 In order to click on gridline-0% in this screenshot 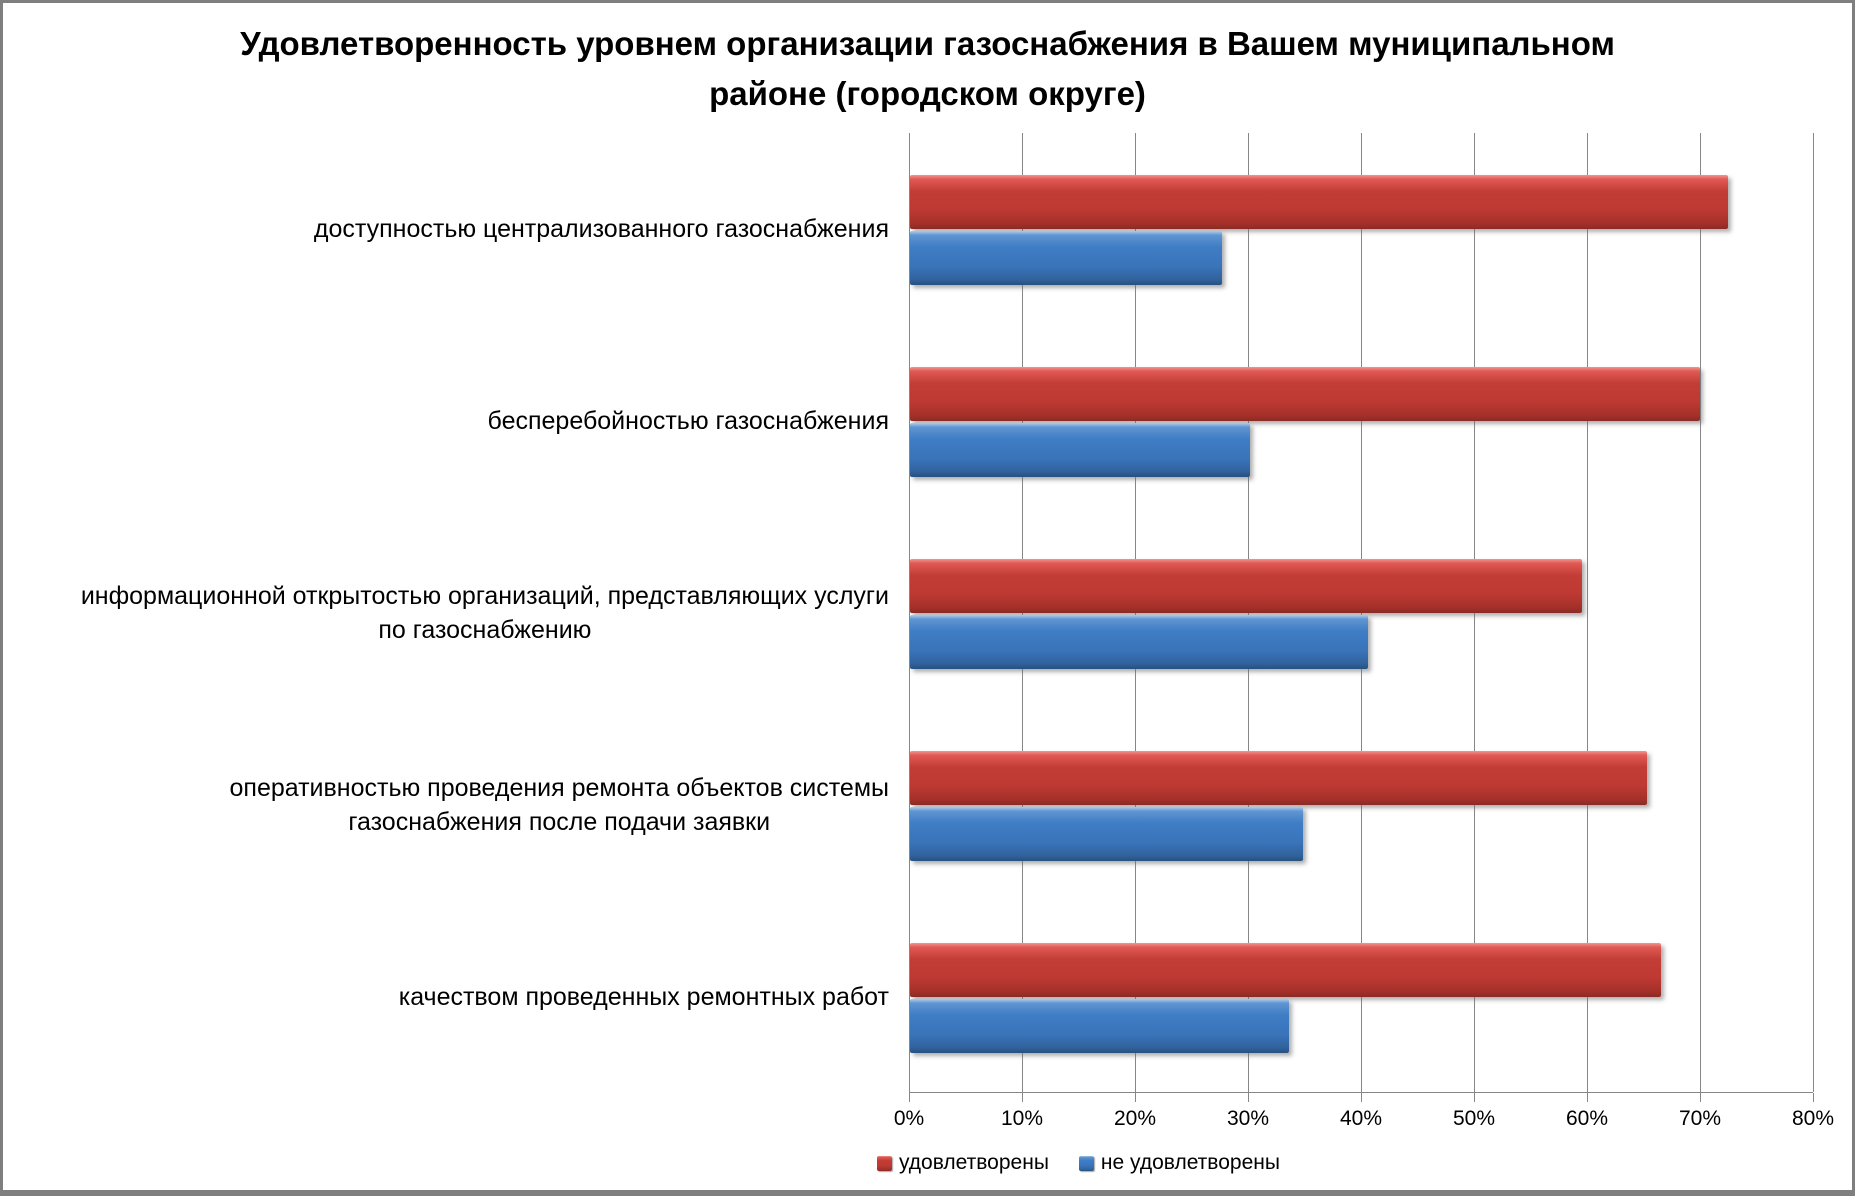, I will do `click(909, 612)`.